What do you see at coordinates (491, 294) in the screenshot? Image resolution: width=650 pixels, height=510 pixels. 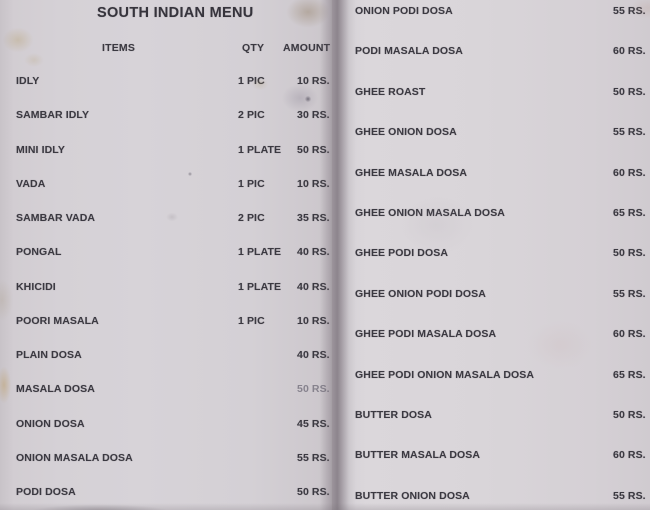 I see `menu-row: GHEE ONION PODI DOSA 55 RS.` at bounding box center [491, 294].